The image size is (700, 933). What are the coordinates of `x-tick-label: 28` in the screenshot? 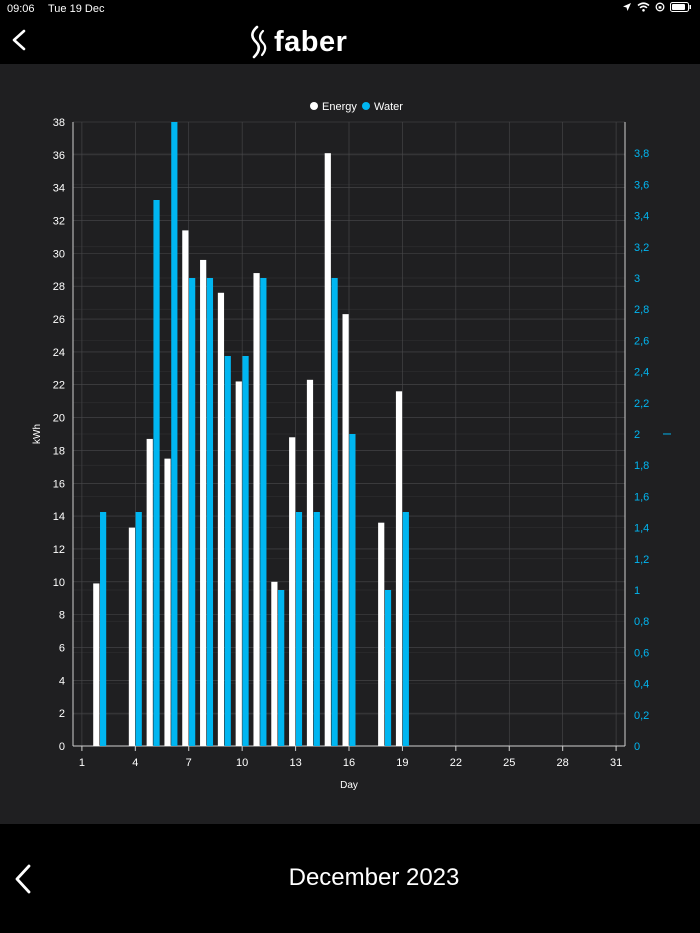 It's located at (563, 763).